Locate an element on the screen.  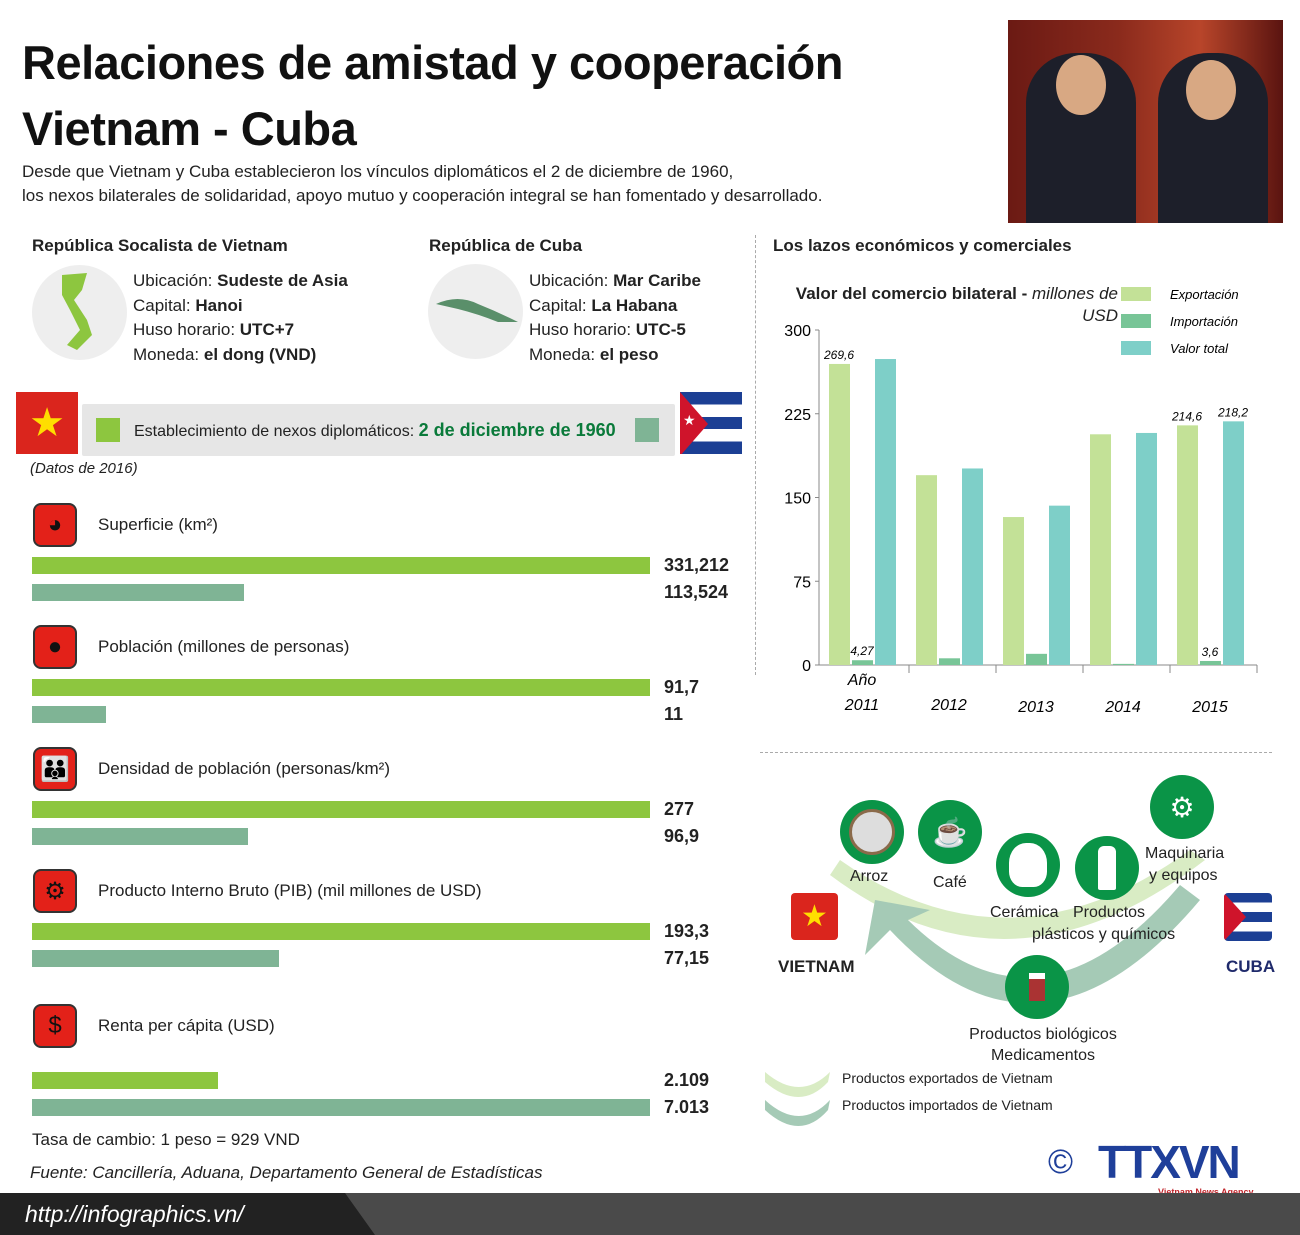
ceramic-vase-icon is located at coordinates (1028, 865).